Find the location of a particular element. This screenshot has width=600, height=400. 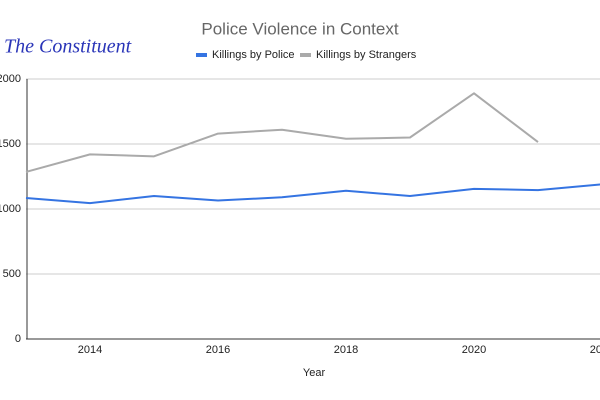

y-tick-label: 2000 is located at coordinates (10, 79).